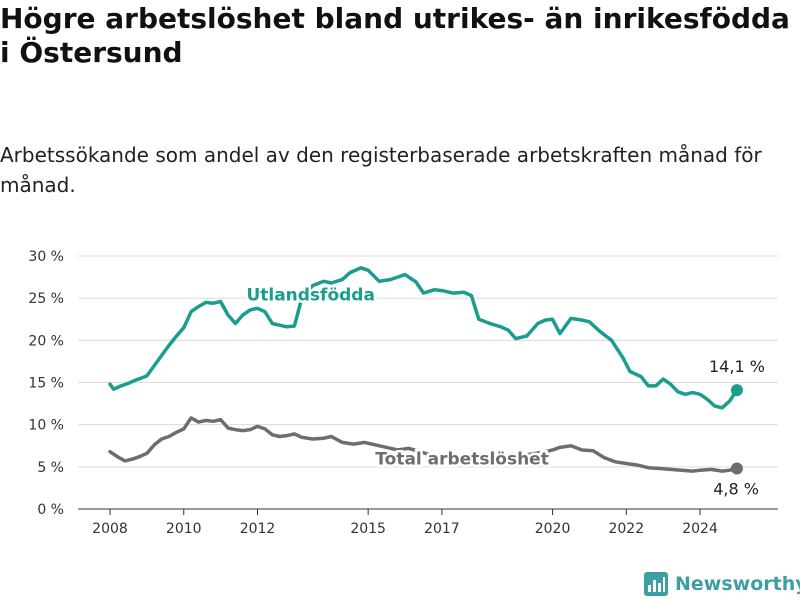  I want to click on bar-chart-logo-icon, so click(656, 584).